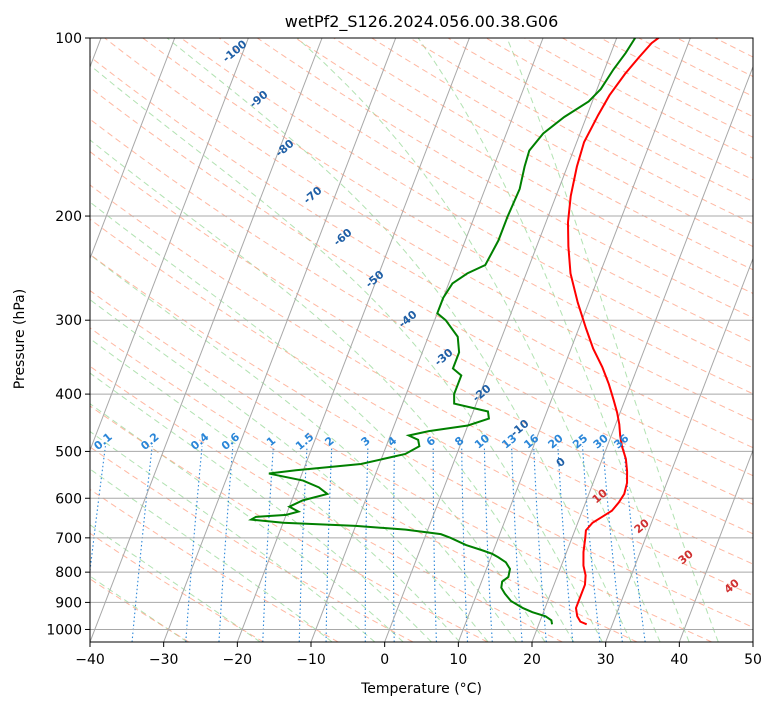 Image resolution: width=775 pixels, height=708 pixels. Describe the element at coordinates (679, 660) in the screenshot. I see `x-tick-label: 40` at that location.